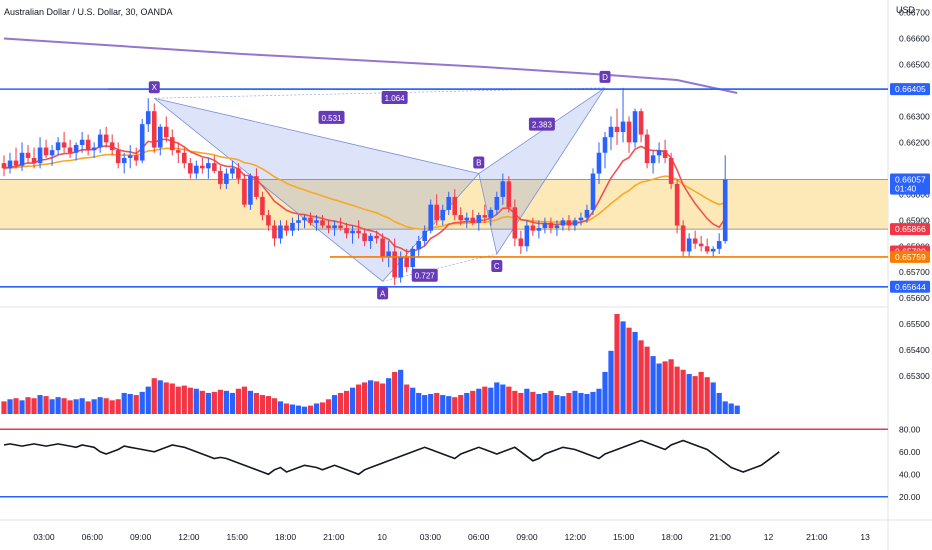 The width and height of the screenshot is (932, 550). Describe the element at coordinates (721, 537) in the screenshot. I see `time-tick-label: 21:00` at that location.